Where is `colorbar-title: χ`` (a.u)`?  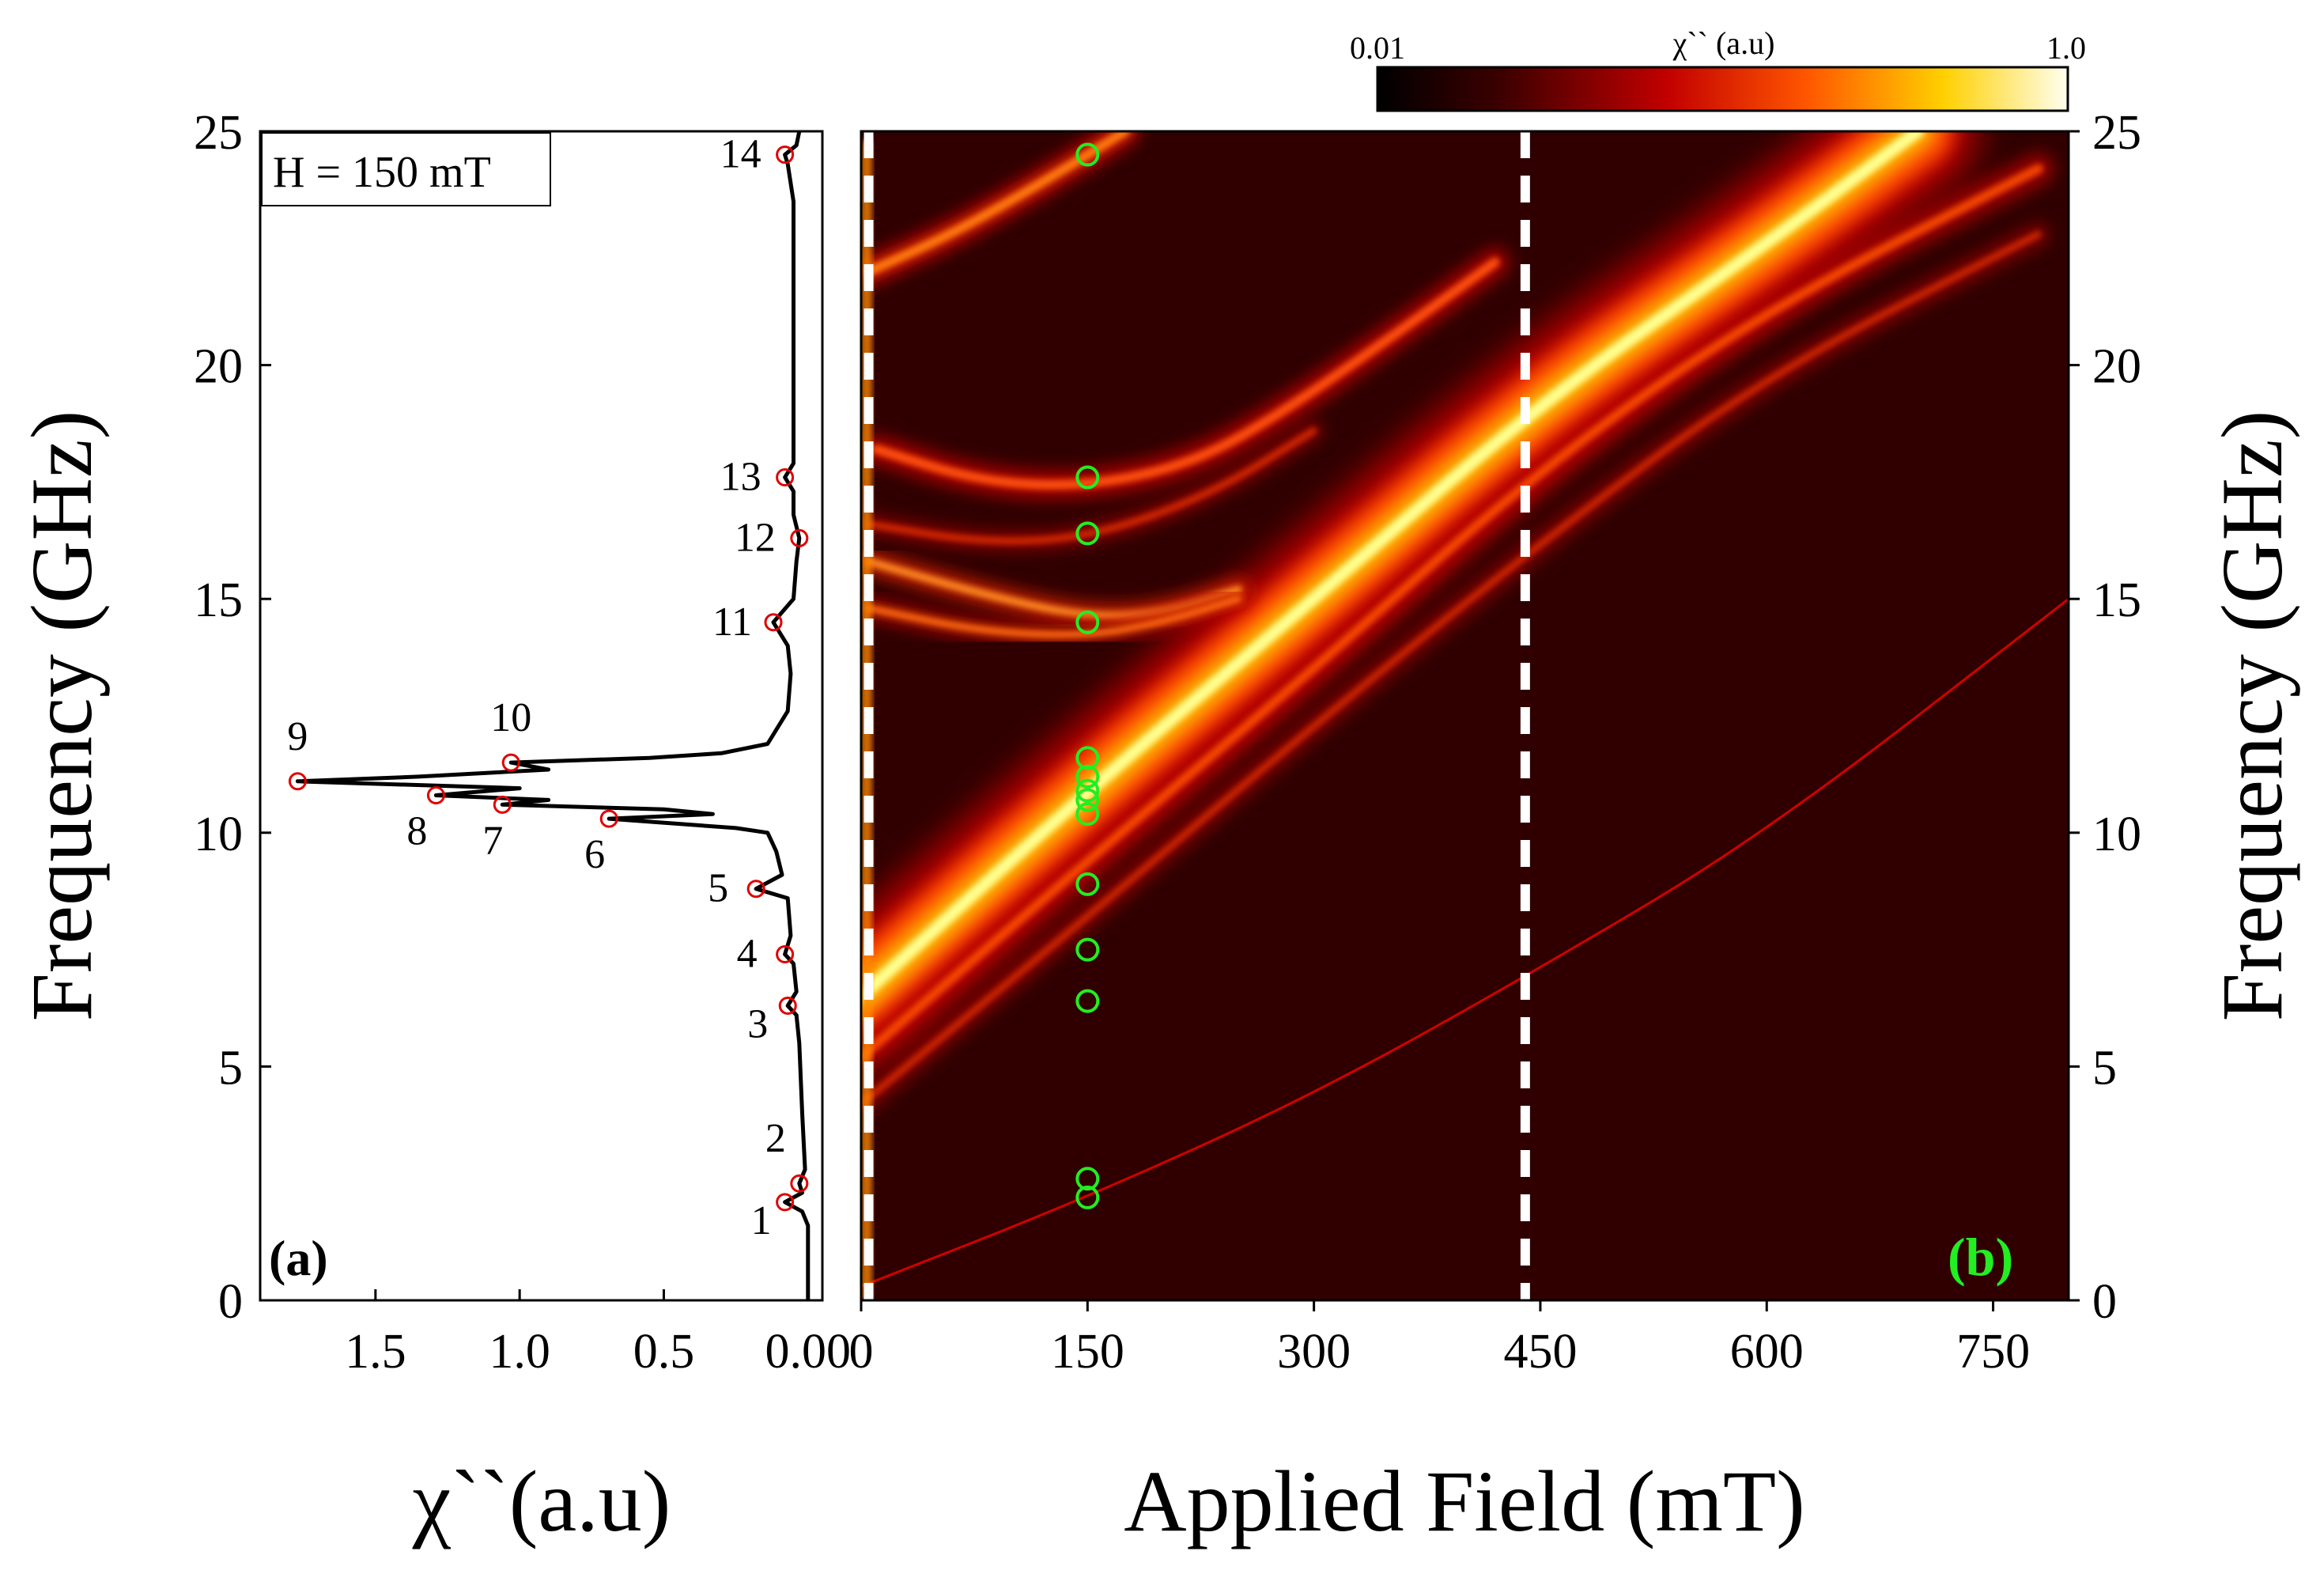 colorbar-title: χ`` (a.u) is located at coordinates (1724, 43).